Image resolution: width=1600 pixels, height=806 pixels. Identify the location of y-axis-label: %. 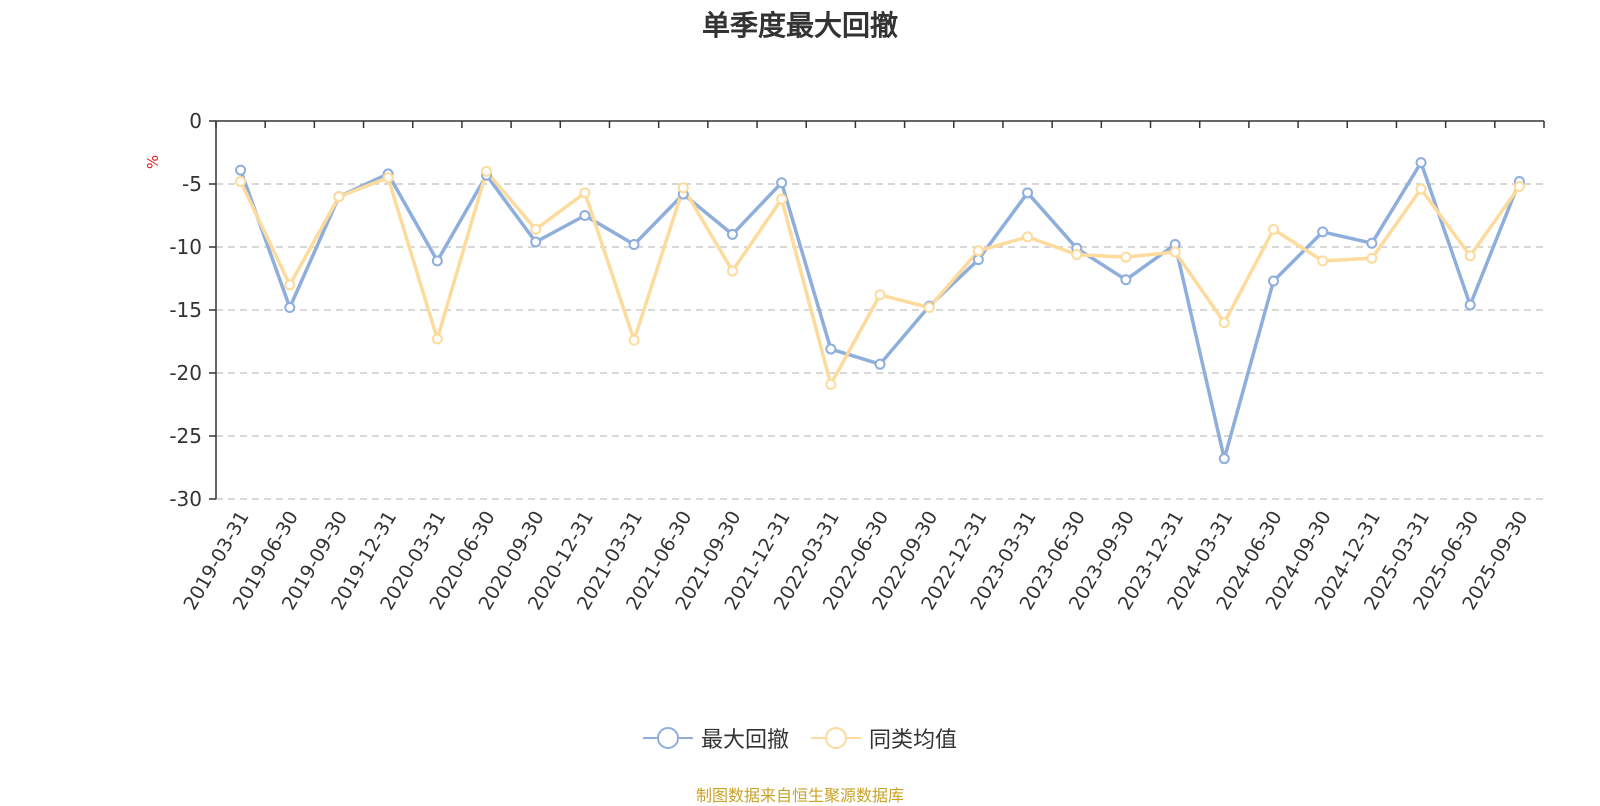
(153, 162).